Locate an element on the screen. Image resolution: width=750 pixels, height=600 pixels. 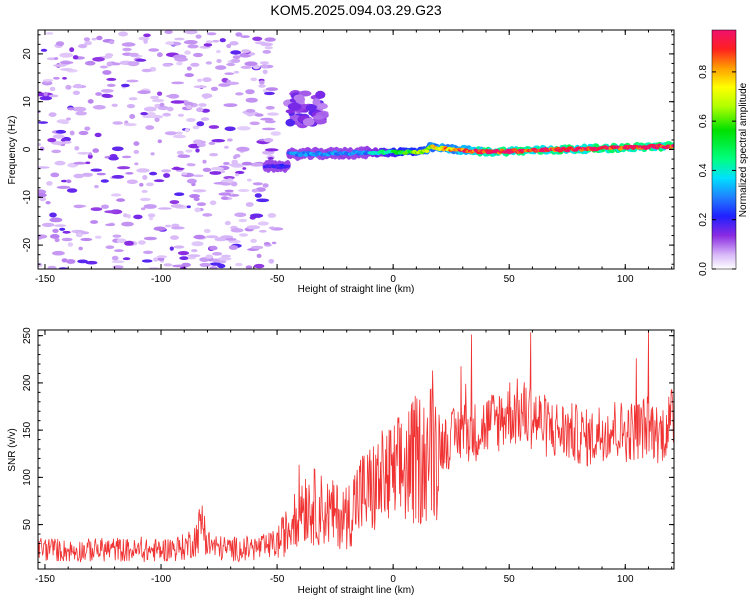
colorbar-tick-label: 0.6 is located at coordinates (703, 121).